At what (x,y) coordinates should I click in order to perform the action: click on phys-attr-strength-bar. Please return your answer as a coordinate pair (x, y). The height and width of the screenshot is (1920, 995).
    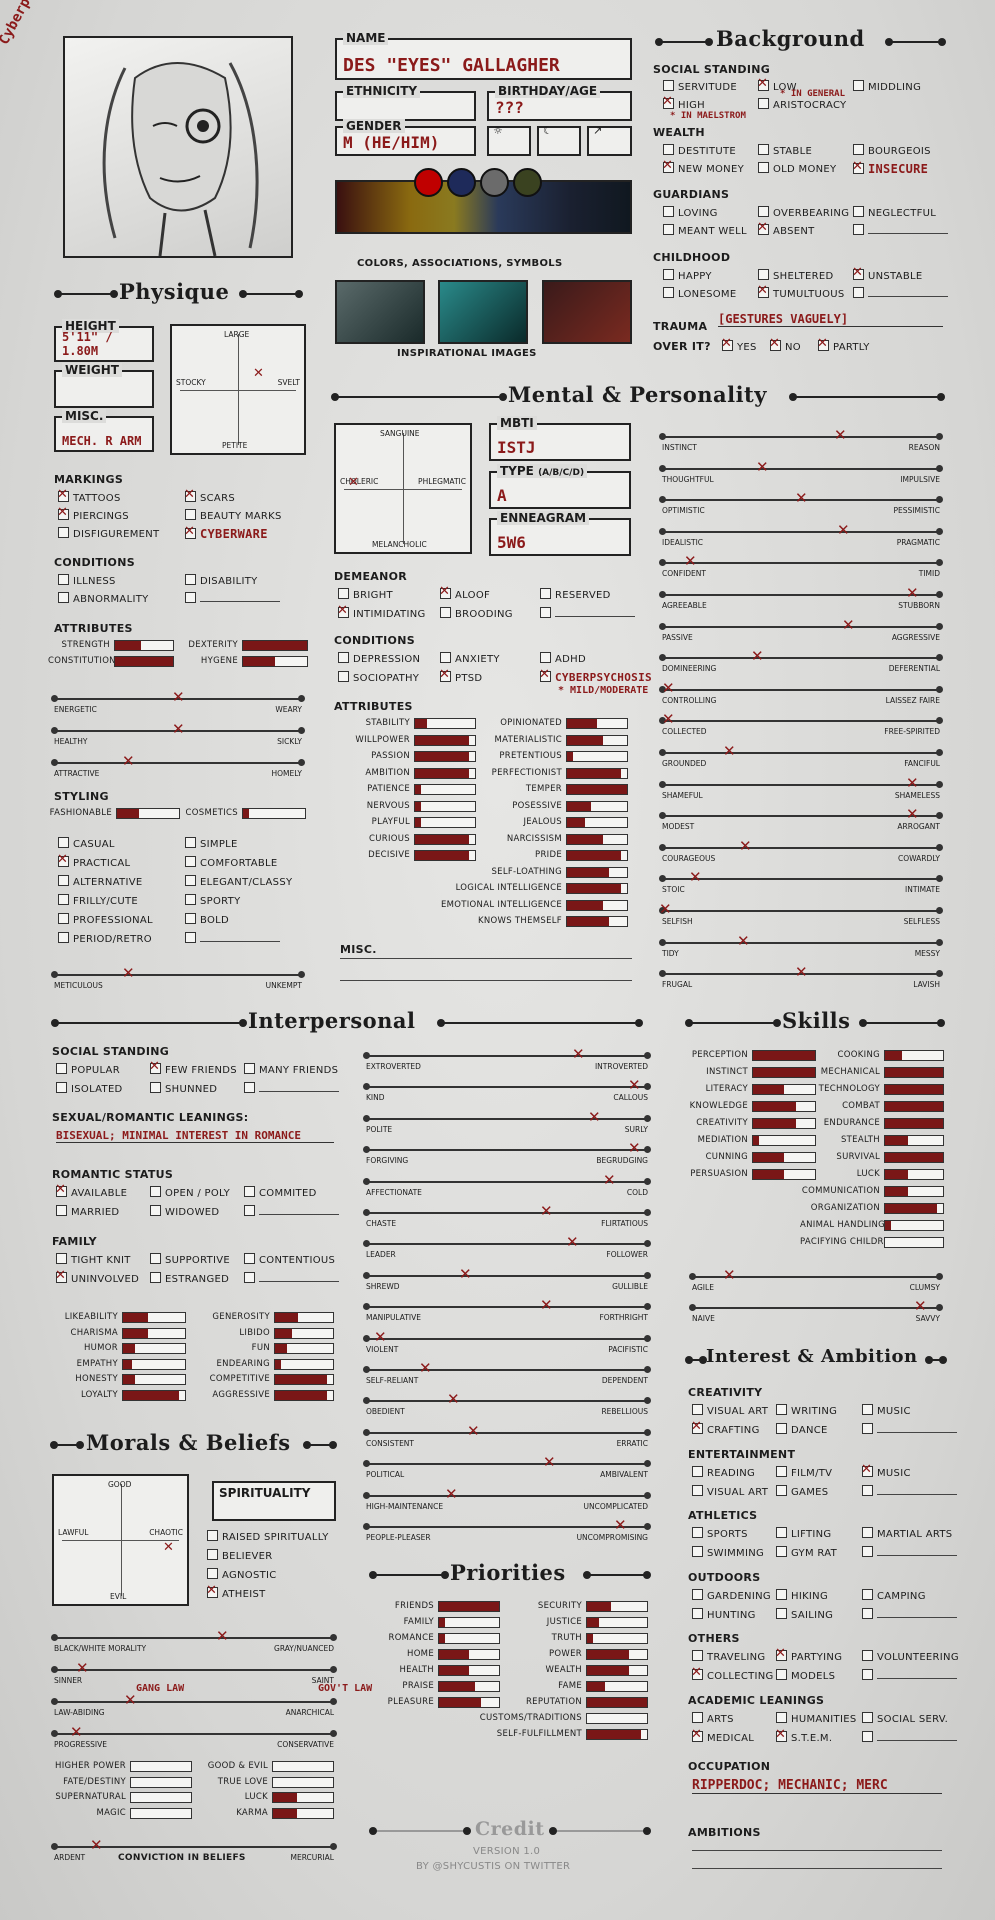
    Looking at the image, I should click on (144, 645).